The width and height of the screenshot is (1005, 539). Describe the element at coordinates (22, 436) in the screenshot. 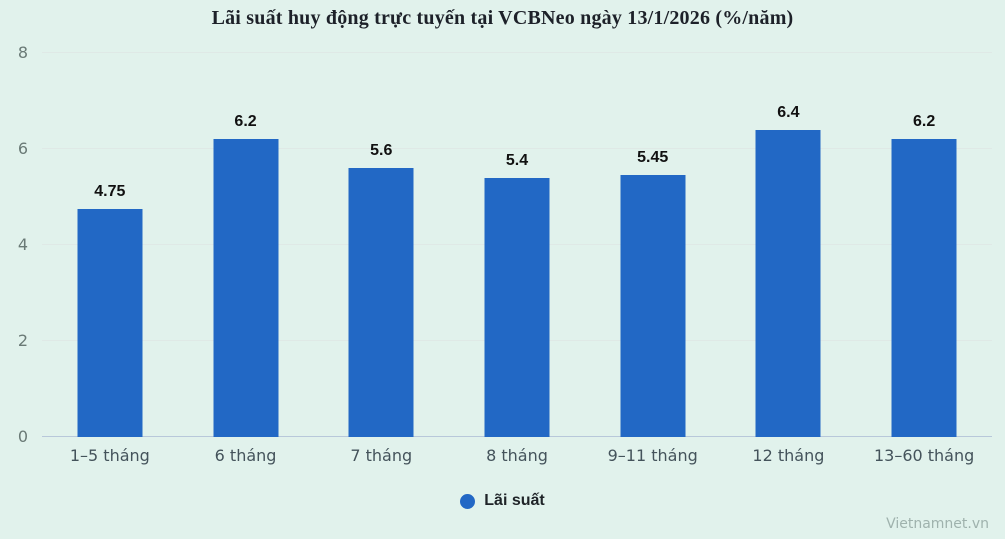

I see `y-axis-tick-label: 0` at that location.